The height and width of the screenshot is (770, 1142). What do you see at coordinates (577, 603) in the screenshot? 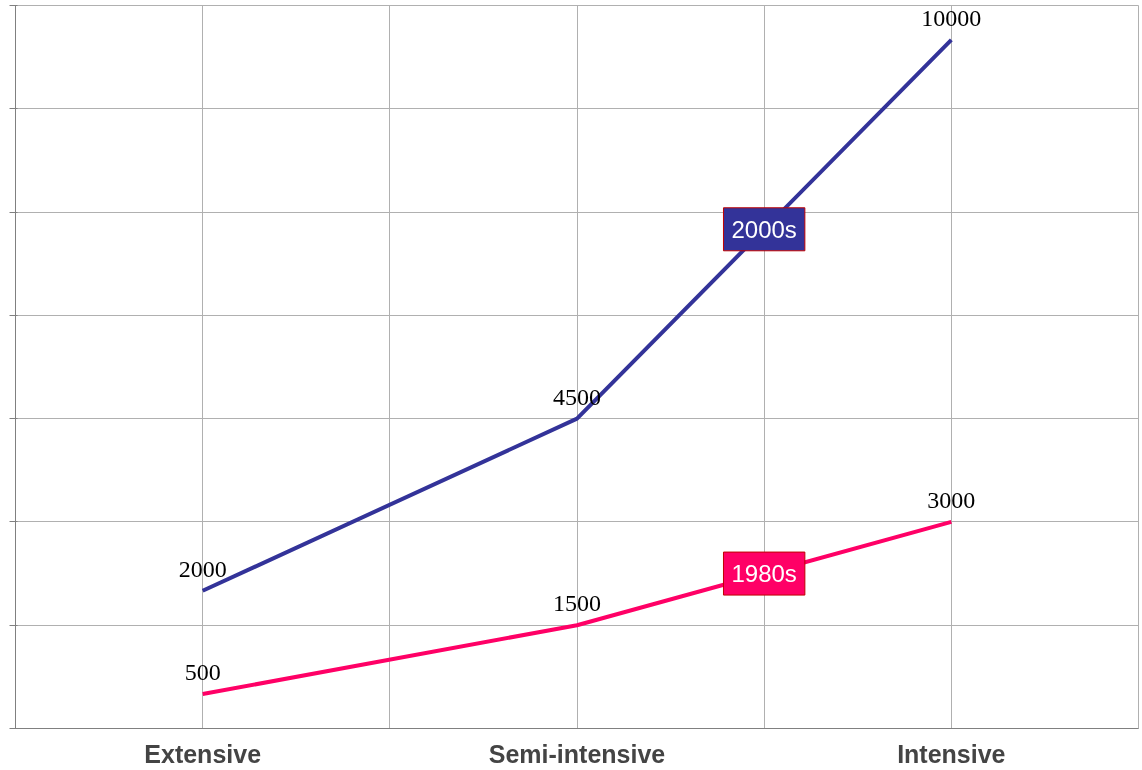
I see `data-label: 1500` at bounding box center [577, 603].